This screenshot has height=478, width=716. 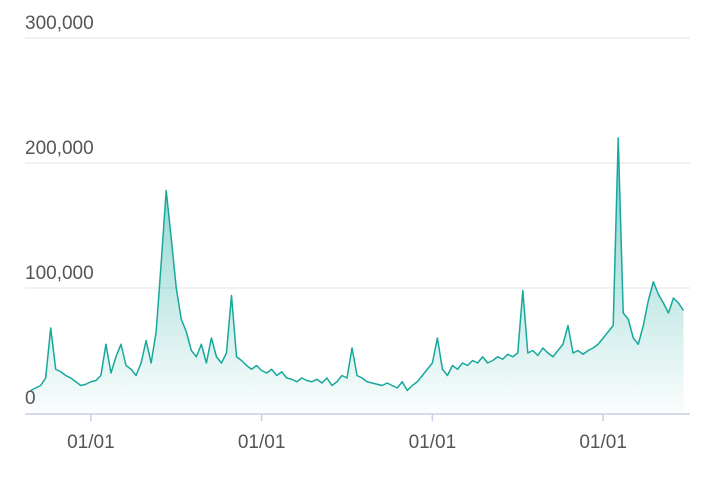 What do you see at coordinates (30, 398) in the screenshot?
I see `y-tick-label: 0` at bounding box center [30, 398].